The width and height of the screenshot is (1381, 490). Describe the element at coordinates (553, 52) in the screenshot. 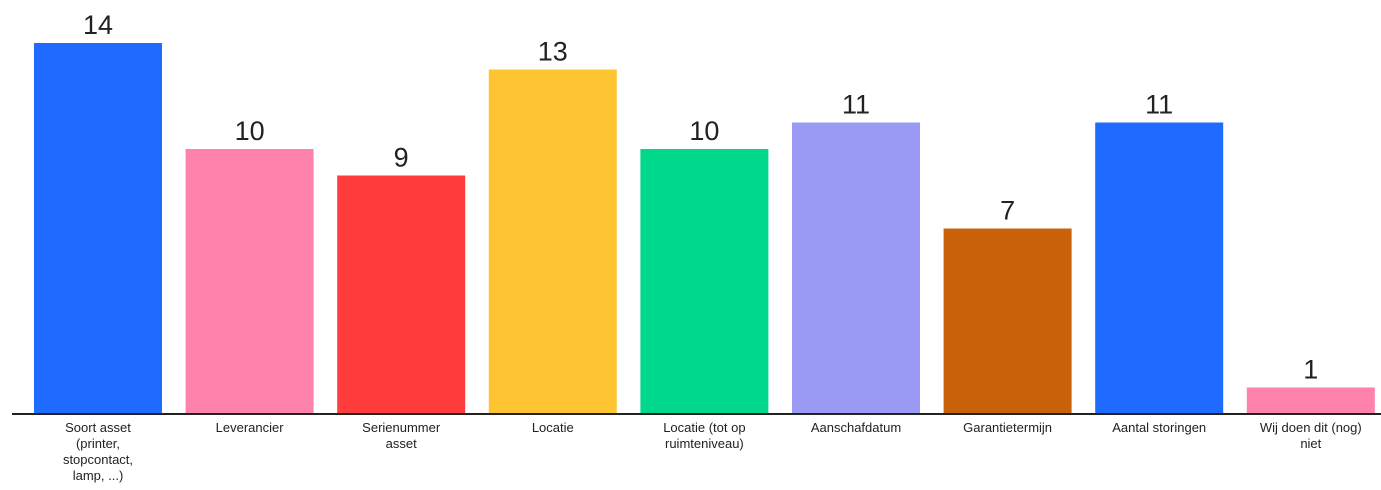

I see `bar-value-label: 13` at that location.